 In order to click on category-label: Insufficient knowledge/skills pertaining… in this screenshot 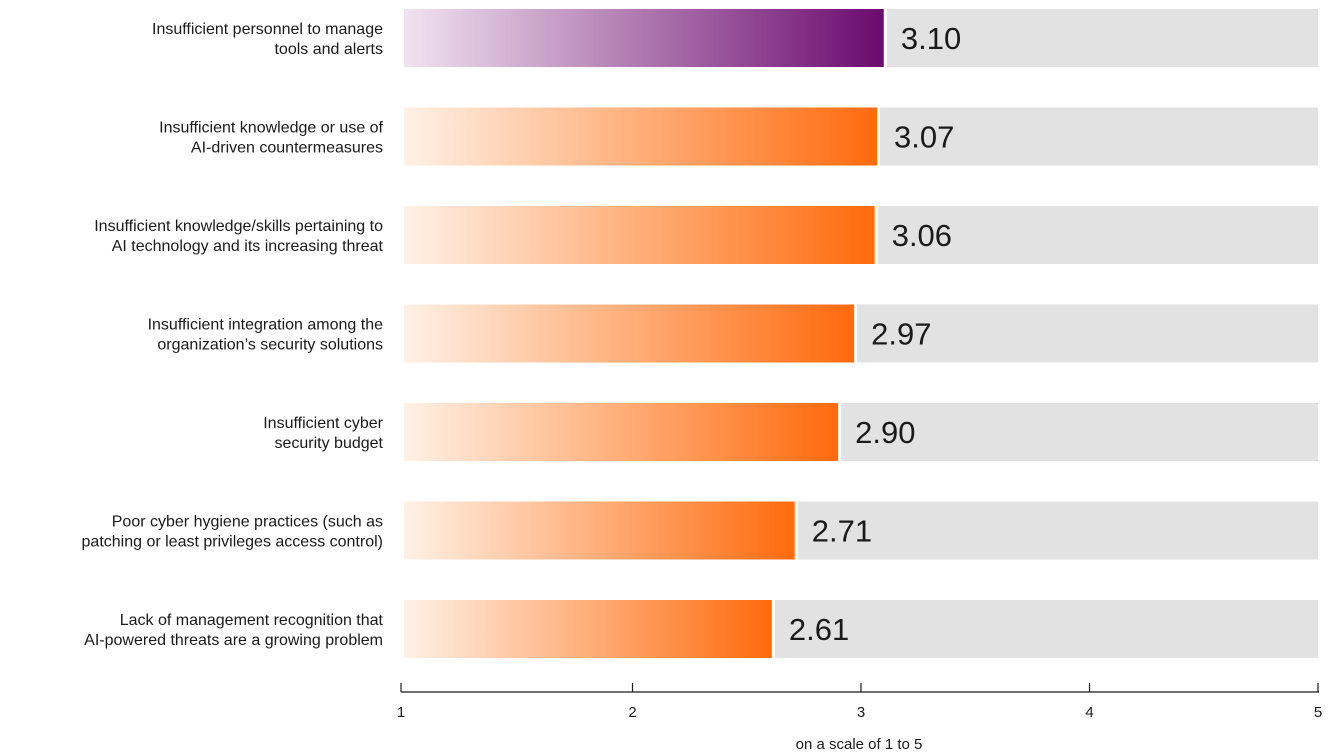, I will do `click(238, 236)`.